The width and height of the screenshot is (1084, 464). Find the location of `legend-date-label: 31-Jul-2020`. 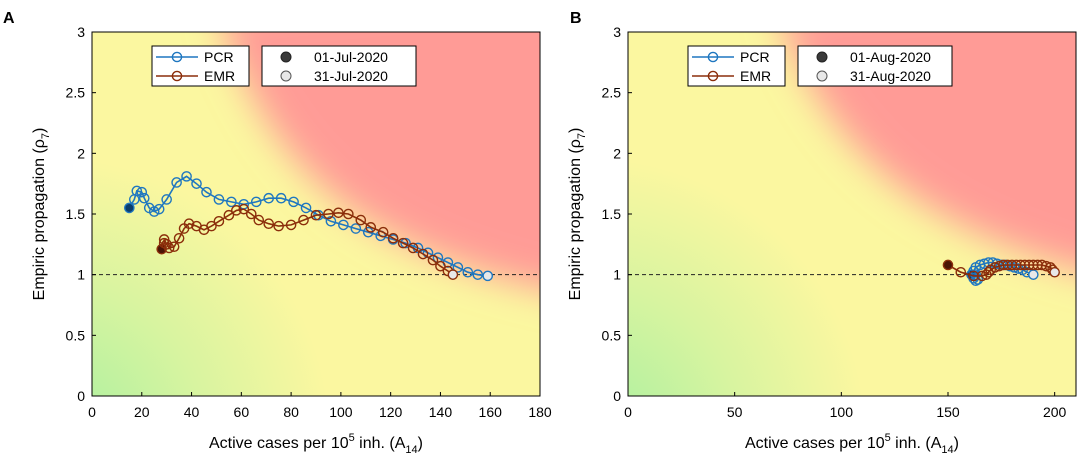

legend-date-label: 31-Jul-2020 is located at coordinates (351, 76).